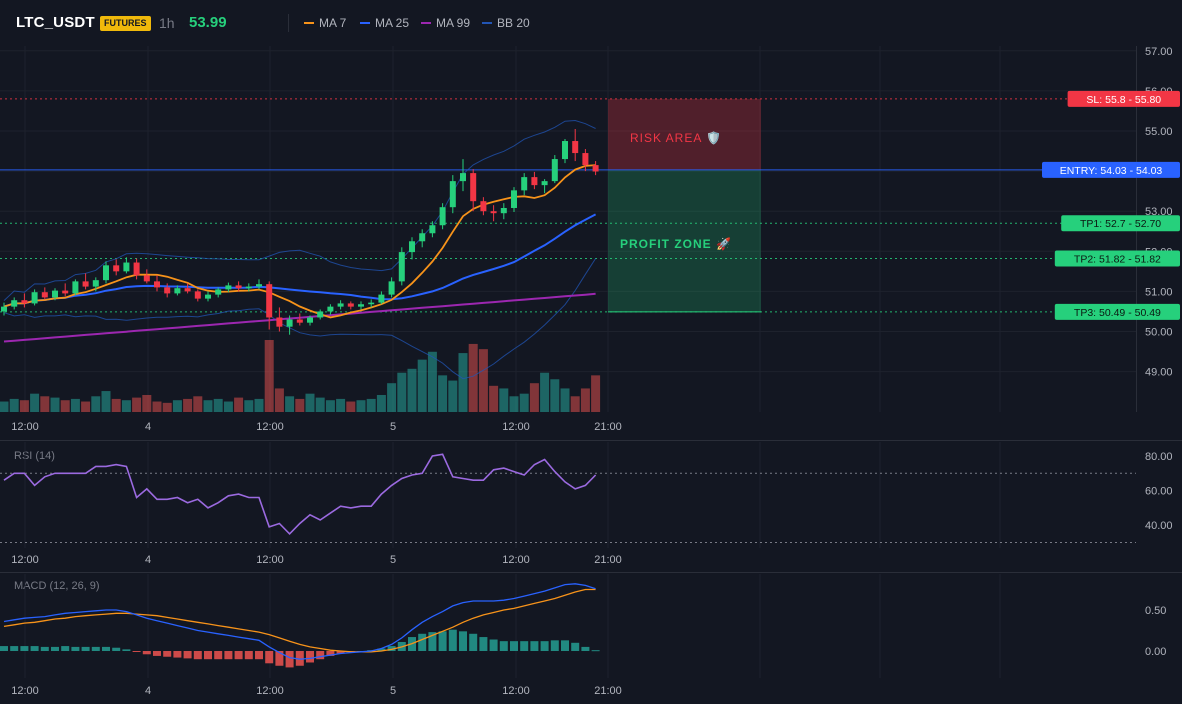 The width and height of the screenshot is (1182, 704). I want to click on price-tick: 57.00, so click(1159, 52).